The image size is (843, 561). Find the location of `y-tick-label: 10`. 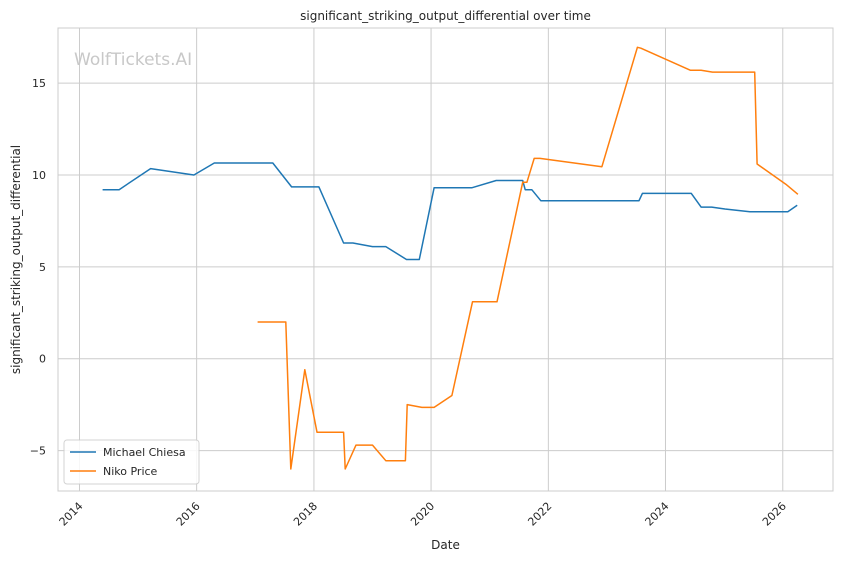

y-tick-label: 10 is located at coordinates (39, 175).